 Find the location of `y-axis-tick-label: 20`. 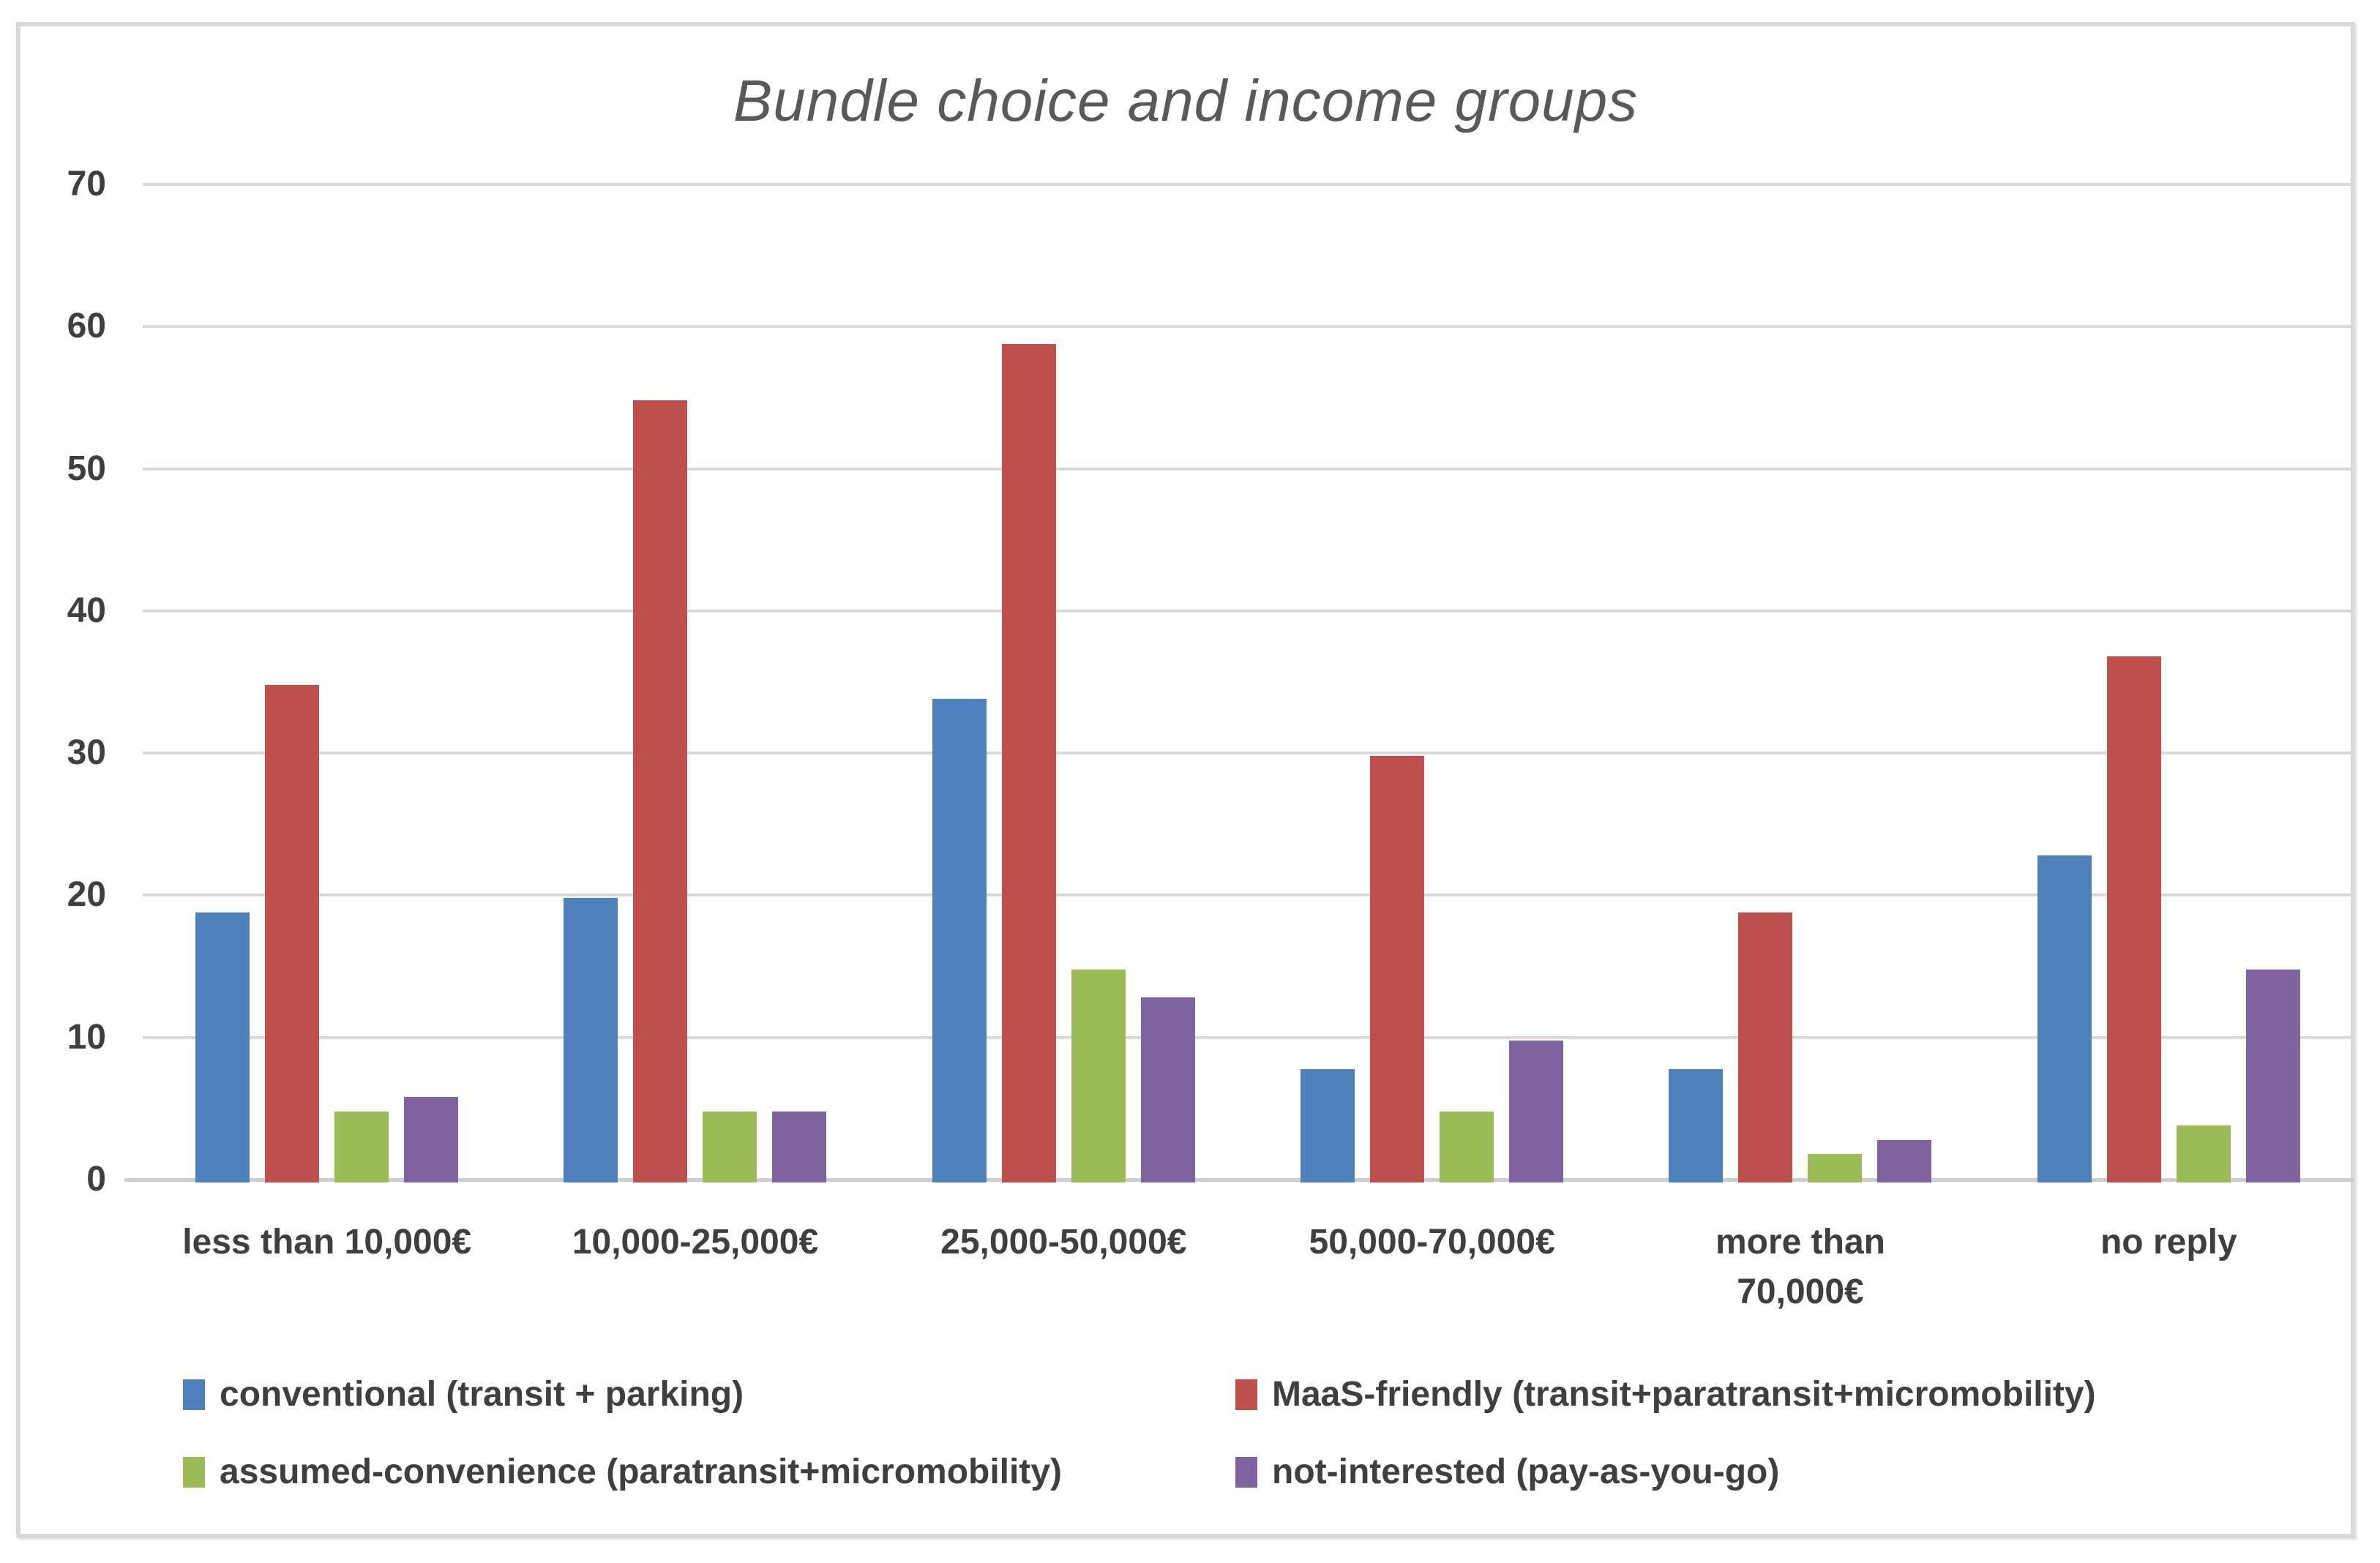

y-axis-tick-label: 20 is located at coordinates (86, 895).